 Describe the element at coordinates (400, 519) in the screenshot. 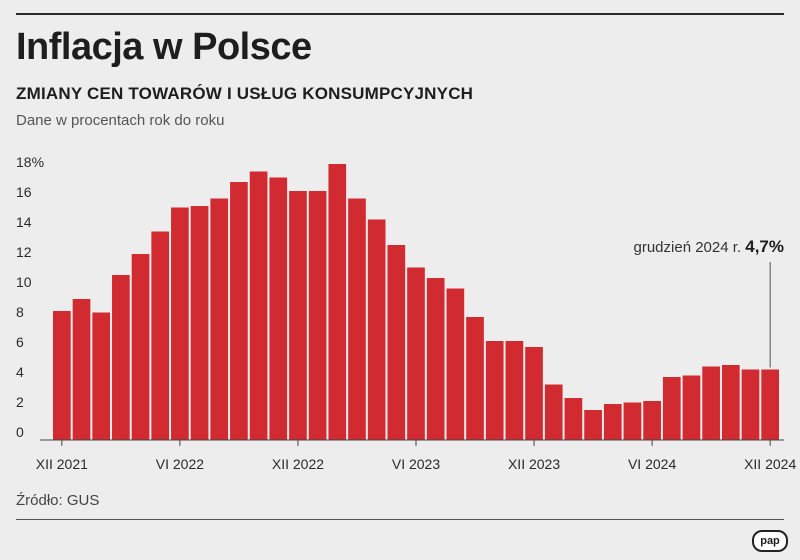

I see `bottom-rule` at that location.